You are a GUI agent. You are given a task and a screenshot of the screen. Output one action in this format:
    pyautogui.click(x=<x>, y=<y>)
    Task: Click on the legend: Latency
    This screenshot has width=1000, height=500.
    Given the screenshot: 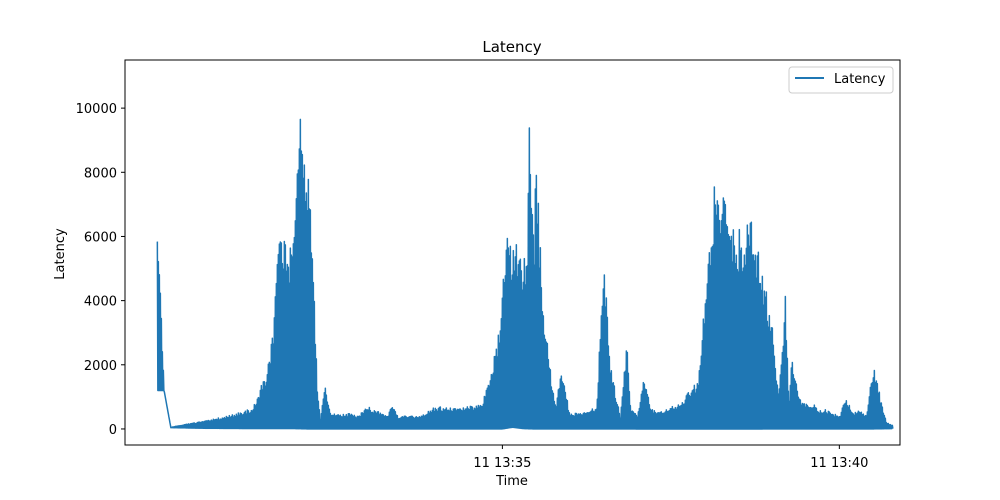 What is the action you would take?
    pyautogui.click(x=841, y=80)
    